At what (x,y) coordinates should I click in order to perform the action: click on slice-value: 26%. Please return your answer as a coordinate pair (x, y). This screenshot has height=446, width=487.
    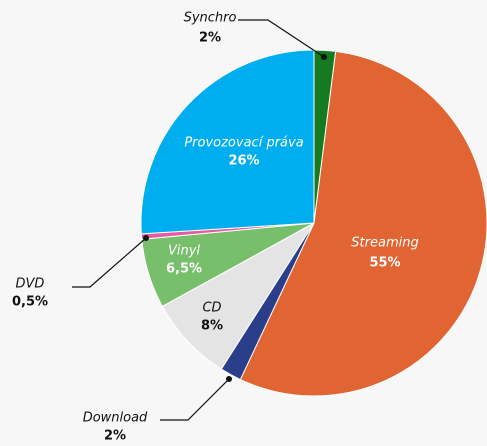
    Looking at the image, I should click on (243, 161).